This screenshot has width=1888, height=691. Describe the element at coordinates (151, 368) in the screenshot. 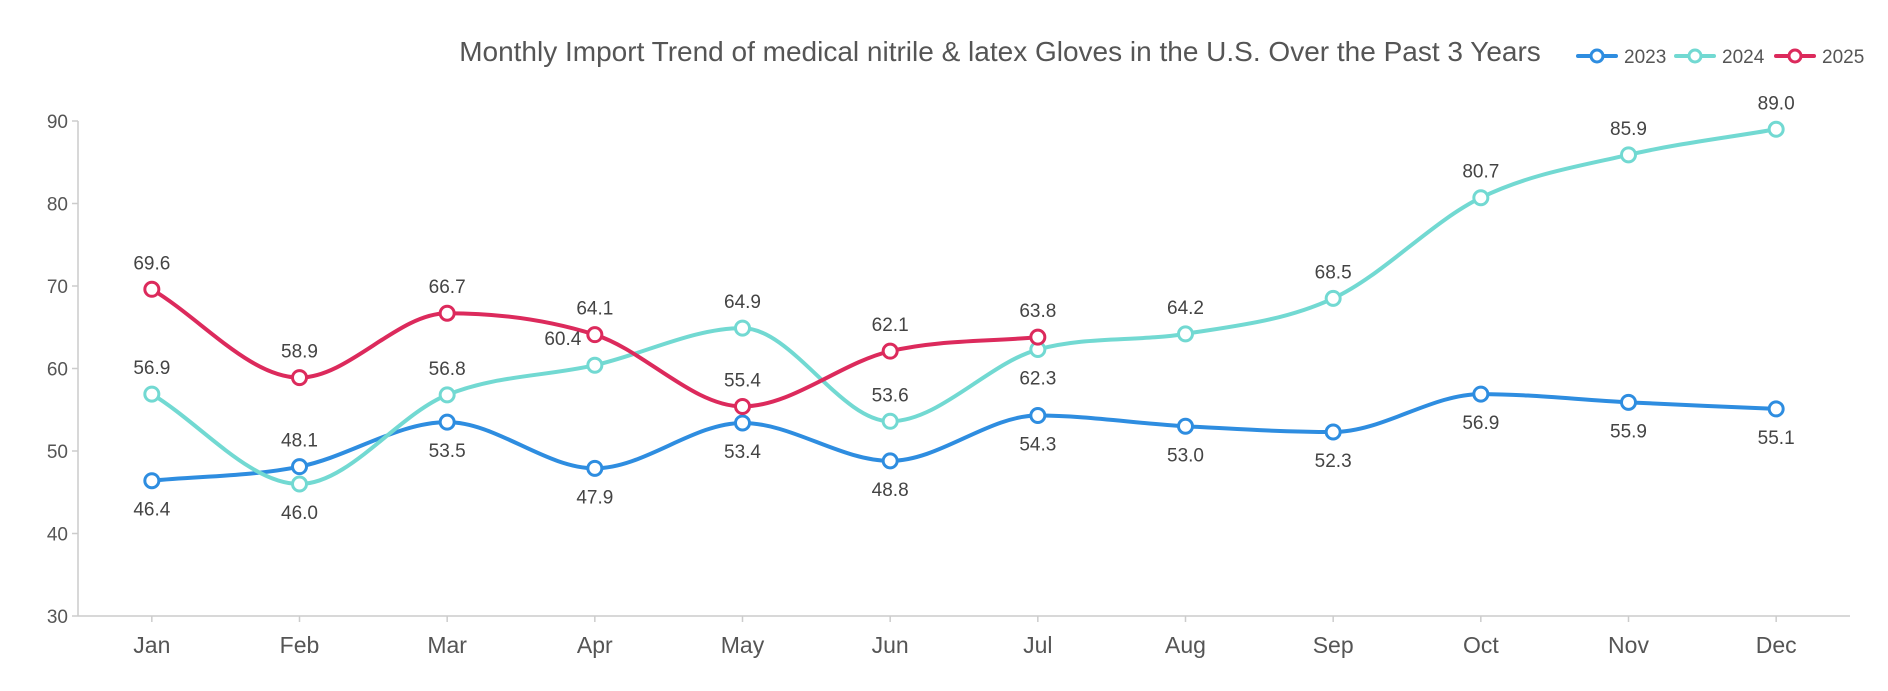

I see `data-label-2024: 56.9` at that location.